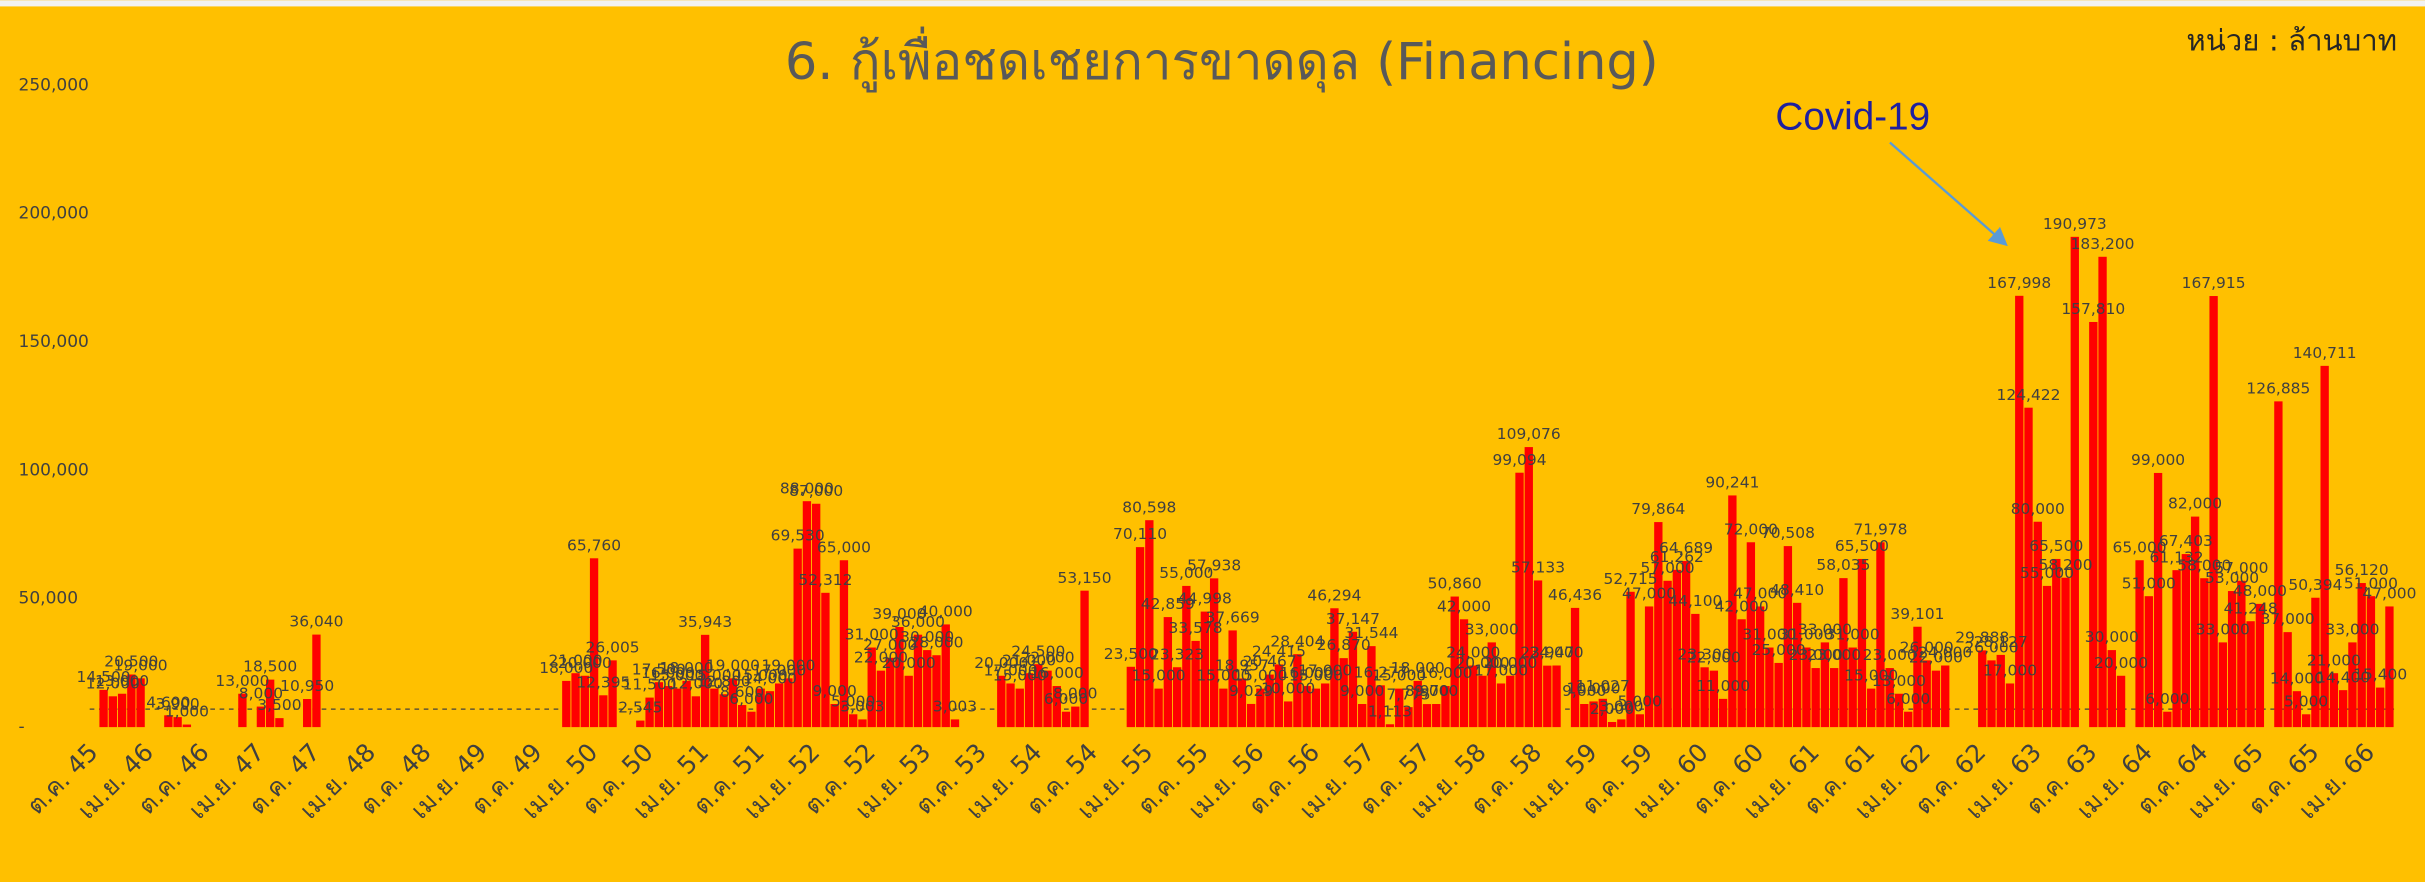 This screenshot has height=882, width=2425. I want to click on data-label: 11,500, so click(650, 685).